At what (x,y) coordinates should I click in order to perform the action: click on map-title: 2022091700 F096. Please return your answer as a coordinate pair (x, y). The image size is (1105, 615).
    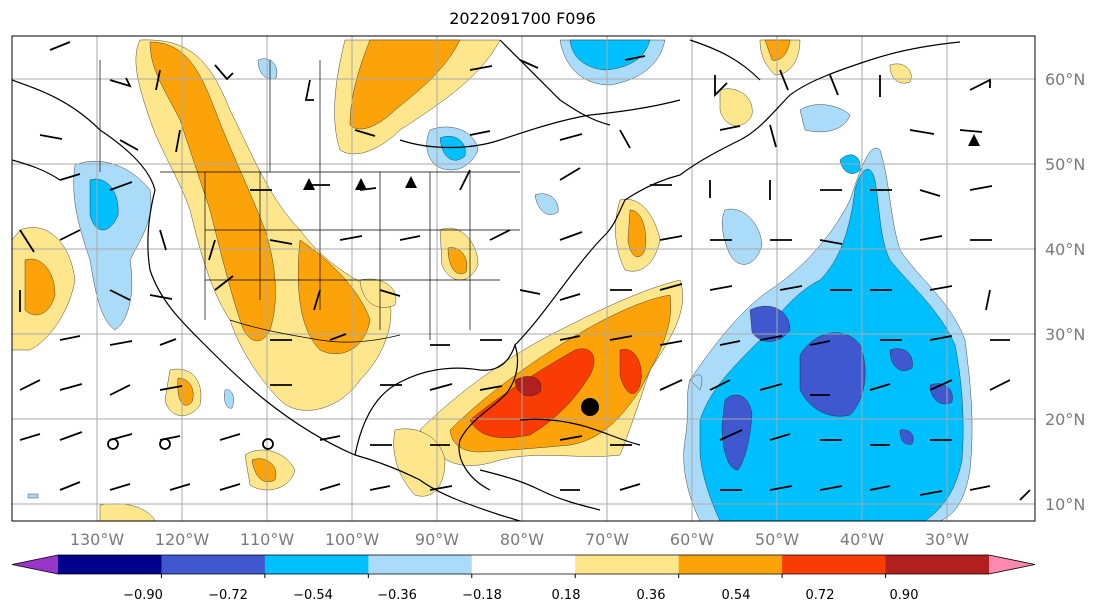
    Looking at the image, I should click on (522, 18).